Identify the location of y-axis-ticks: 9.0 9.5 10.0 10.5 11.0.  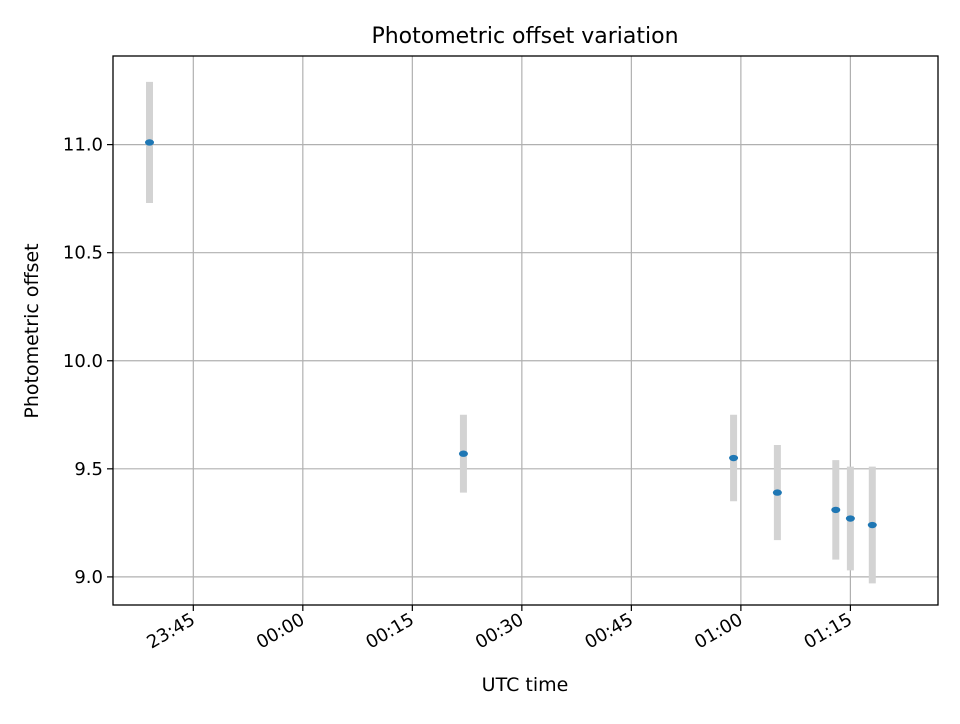
(88, 361).